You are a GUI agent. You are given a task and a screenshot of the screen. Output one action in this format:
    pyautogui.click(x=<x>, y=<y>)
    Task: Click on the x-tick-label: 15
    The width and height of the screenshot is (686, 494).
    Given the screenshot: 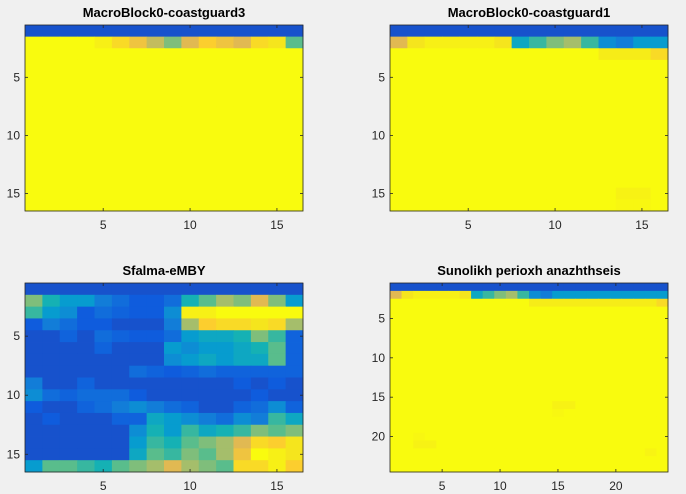 What is the action you would take?
    pyautogui.click(x=277, y=486)
    